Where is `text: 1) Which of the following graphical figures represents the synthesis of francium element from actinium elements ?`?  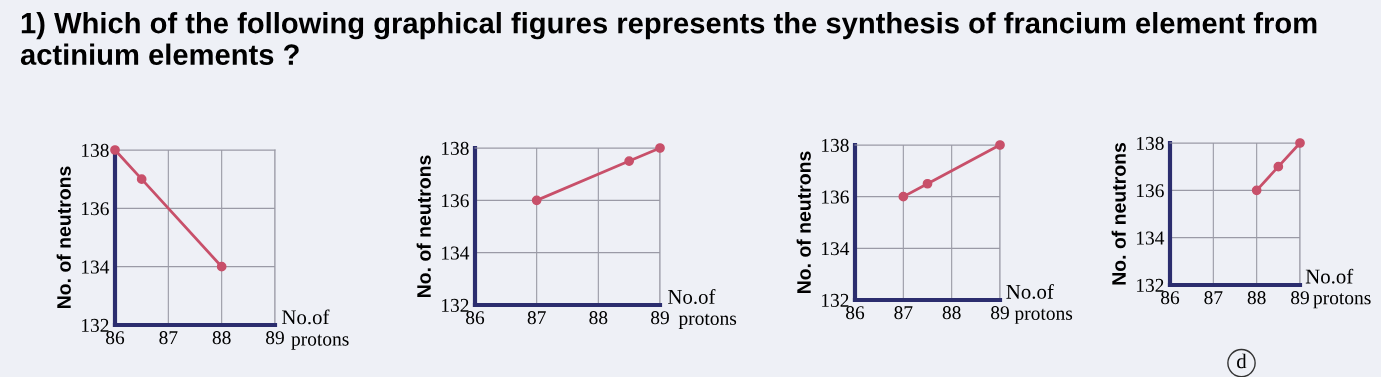 text: 1) Which of the following graphical figures represents the synthesis of francium element from actinium elements ? is located at coordinates (668, 38).